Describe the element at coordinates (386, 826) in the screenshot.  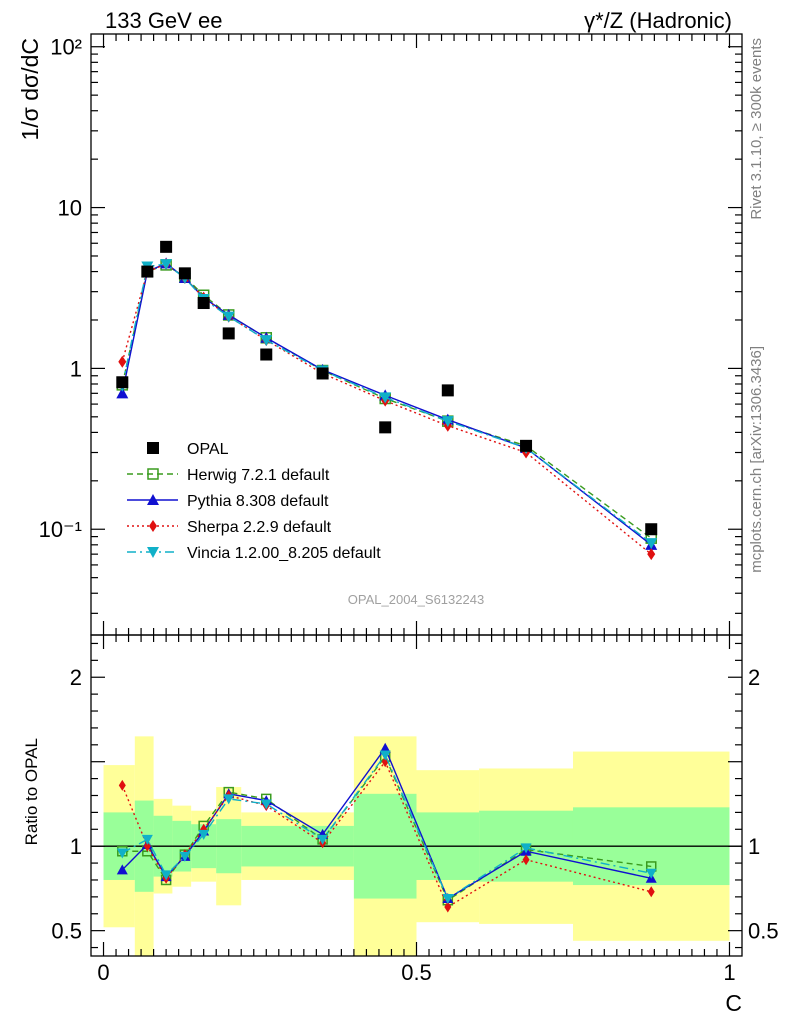
I see `ratio-line-vincia` at that location.